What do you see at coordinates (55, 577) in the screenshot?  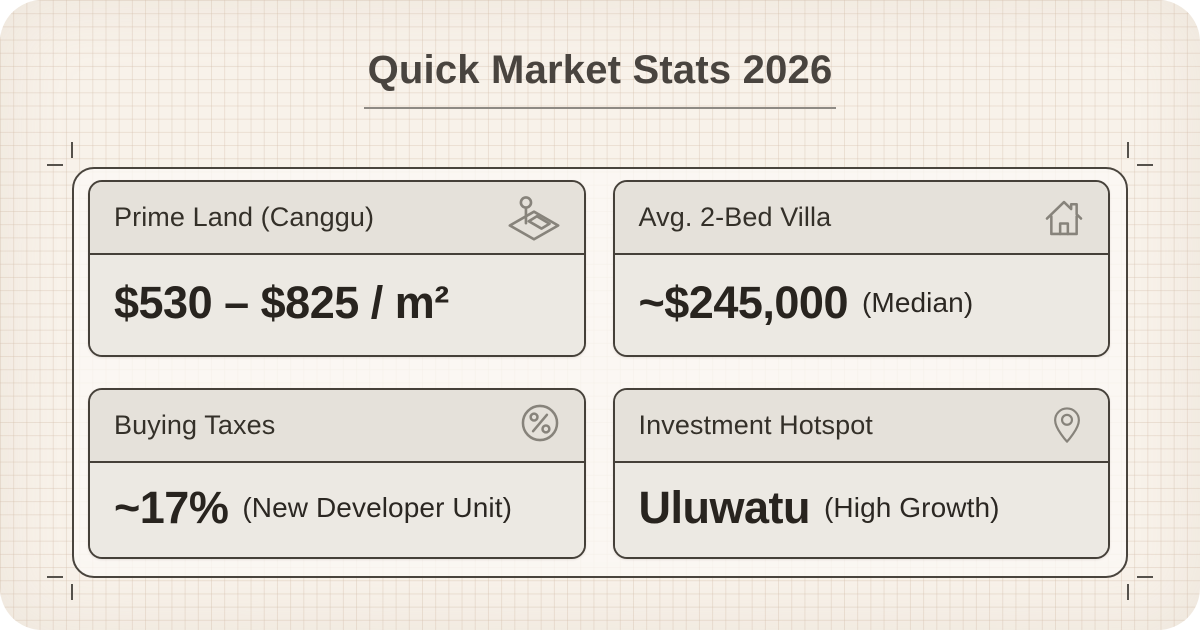 I see `crop-mark-bottom-left-horizontal` at bounding box center [55, 577].